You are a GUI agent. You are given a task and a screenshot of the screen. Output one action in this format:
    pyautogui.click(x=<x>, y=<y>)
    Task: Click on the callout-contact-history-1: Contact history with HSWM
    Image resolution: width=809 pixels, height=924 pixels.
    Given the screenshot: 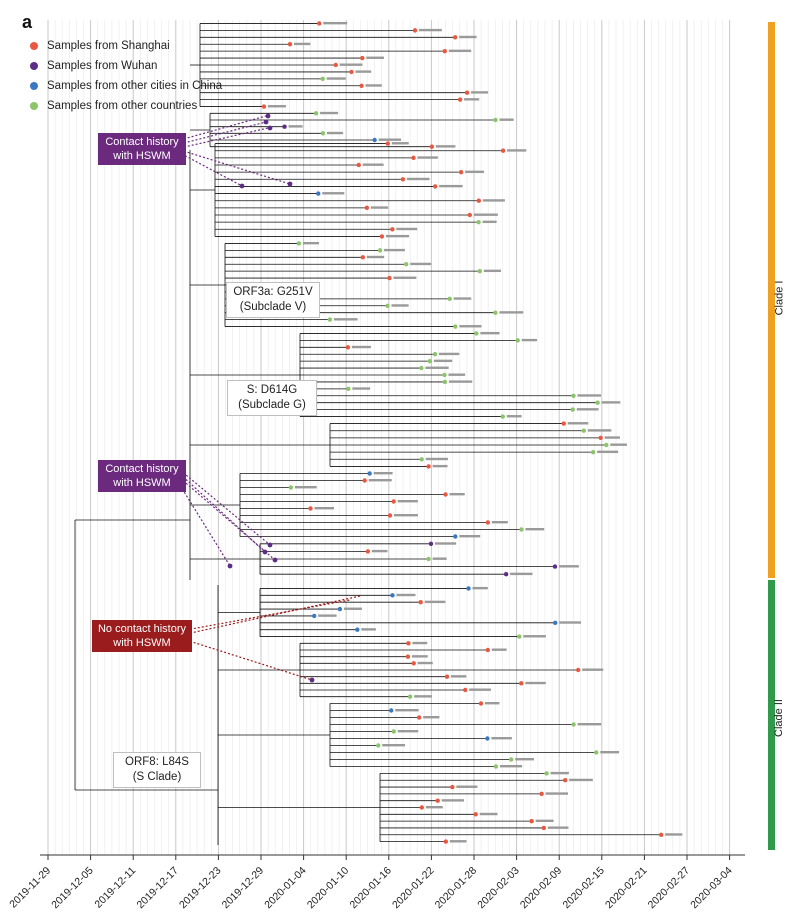 What is the action you would take?
    pyautogui.click(x=142, y=149)
    